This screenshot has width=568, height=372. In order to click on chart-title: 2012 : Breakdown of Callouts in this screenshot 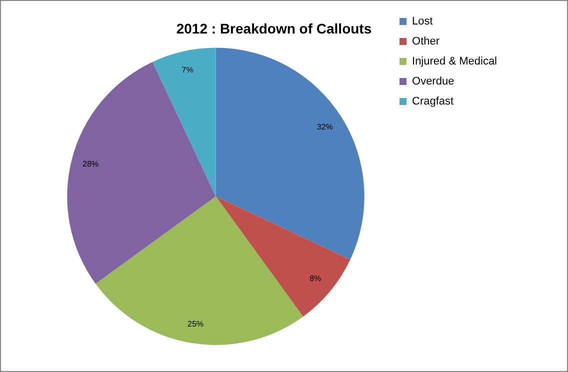, I will do `click(274, 28)`.